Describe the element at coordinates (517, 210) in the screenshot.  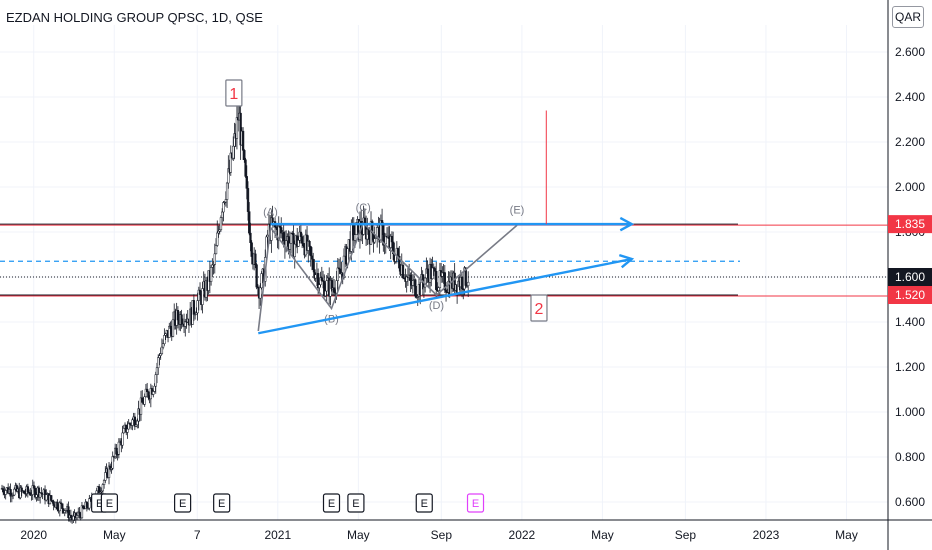
I see `wave-label: (E)` at that location.